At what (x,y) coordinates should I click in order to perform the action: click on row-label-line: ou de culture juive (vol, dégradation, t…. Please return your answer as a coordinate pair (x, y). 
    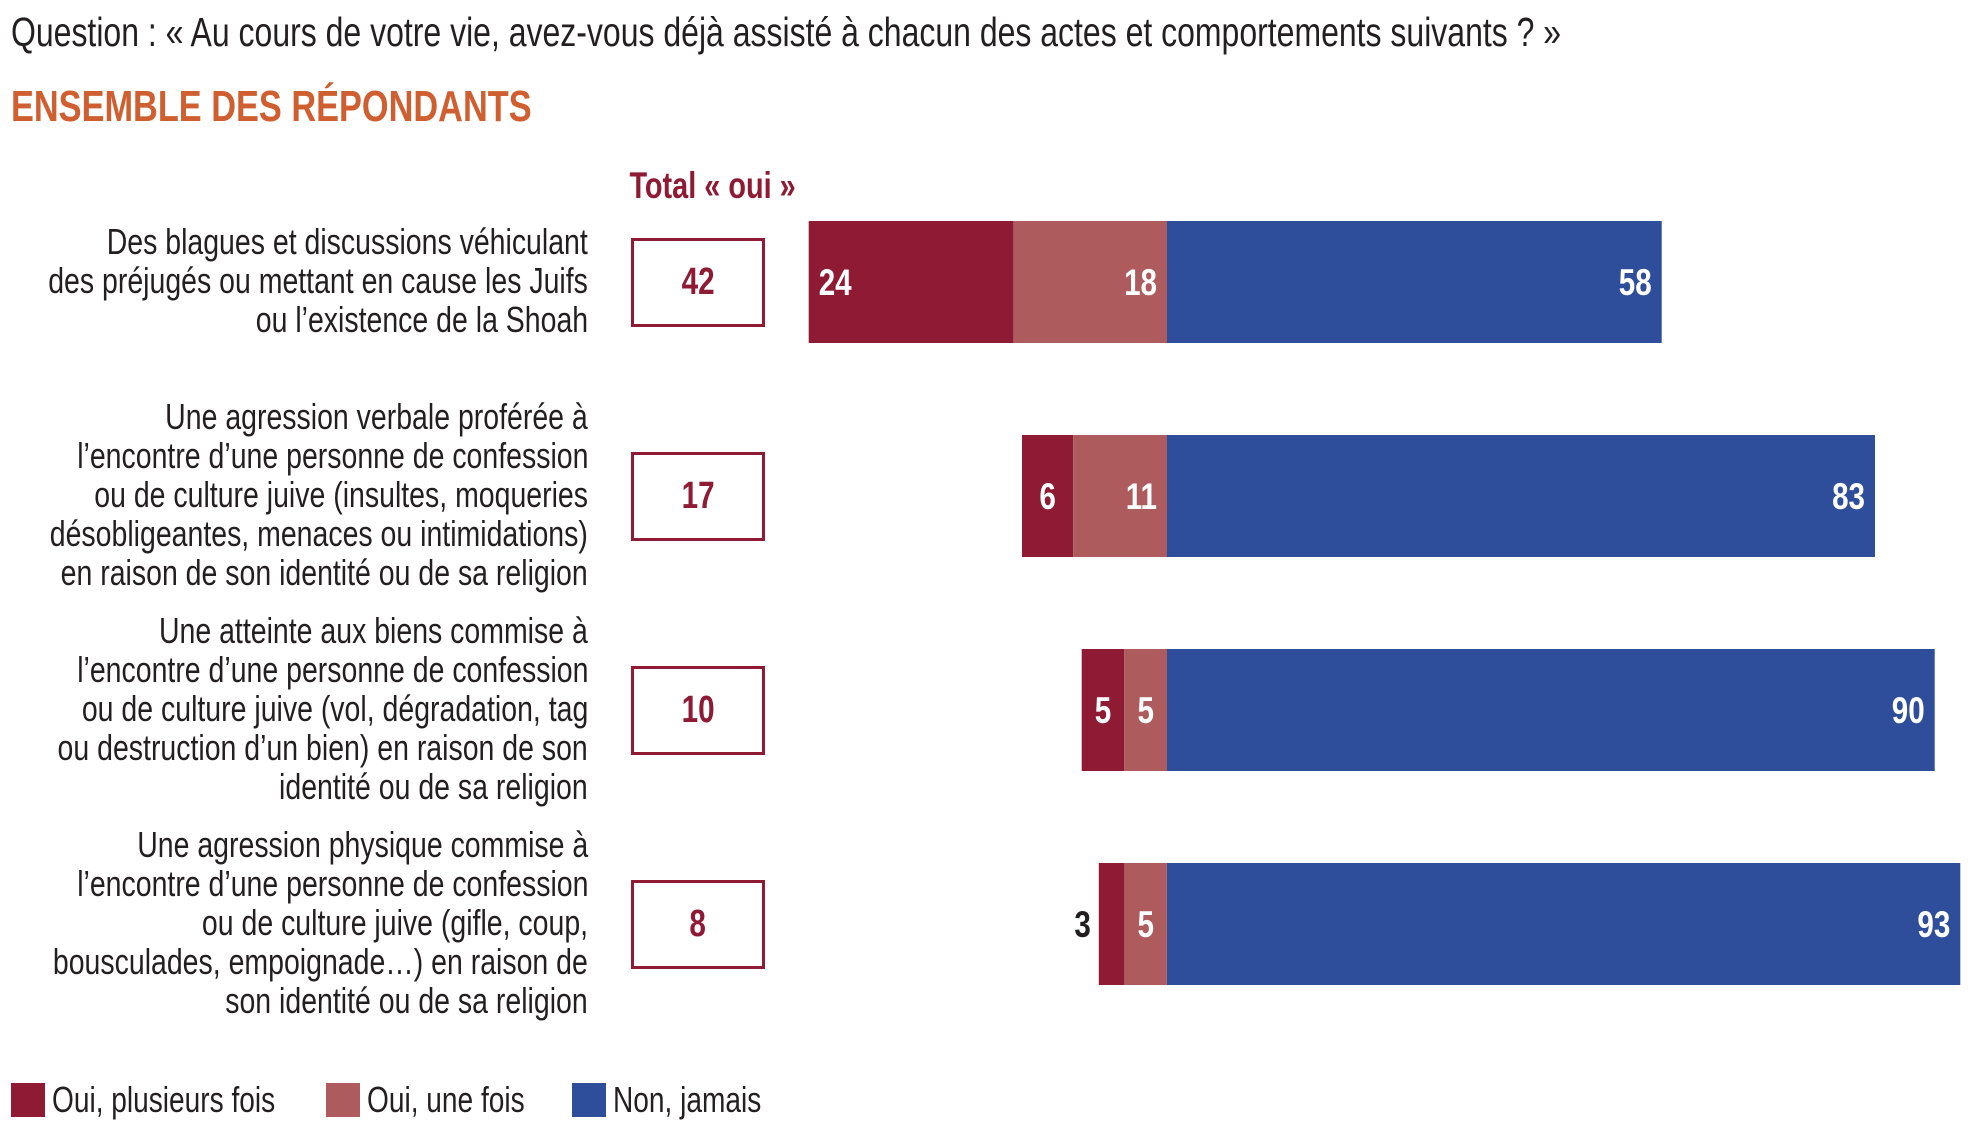
    Looking at the image, I should click on (334, 708).